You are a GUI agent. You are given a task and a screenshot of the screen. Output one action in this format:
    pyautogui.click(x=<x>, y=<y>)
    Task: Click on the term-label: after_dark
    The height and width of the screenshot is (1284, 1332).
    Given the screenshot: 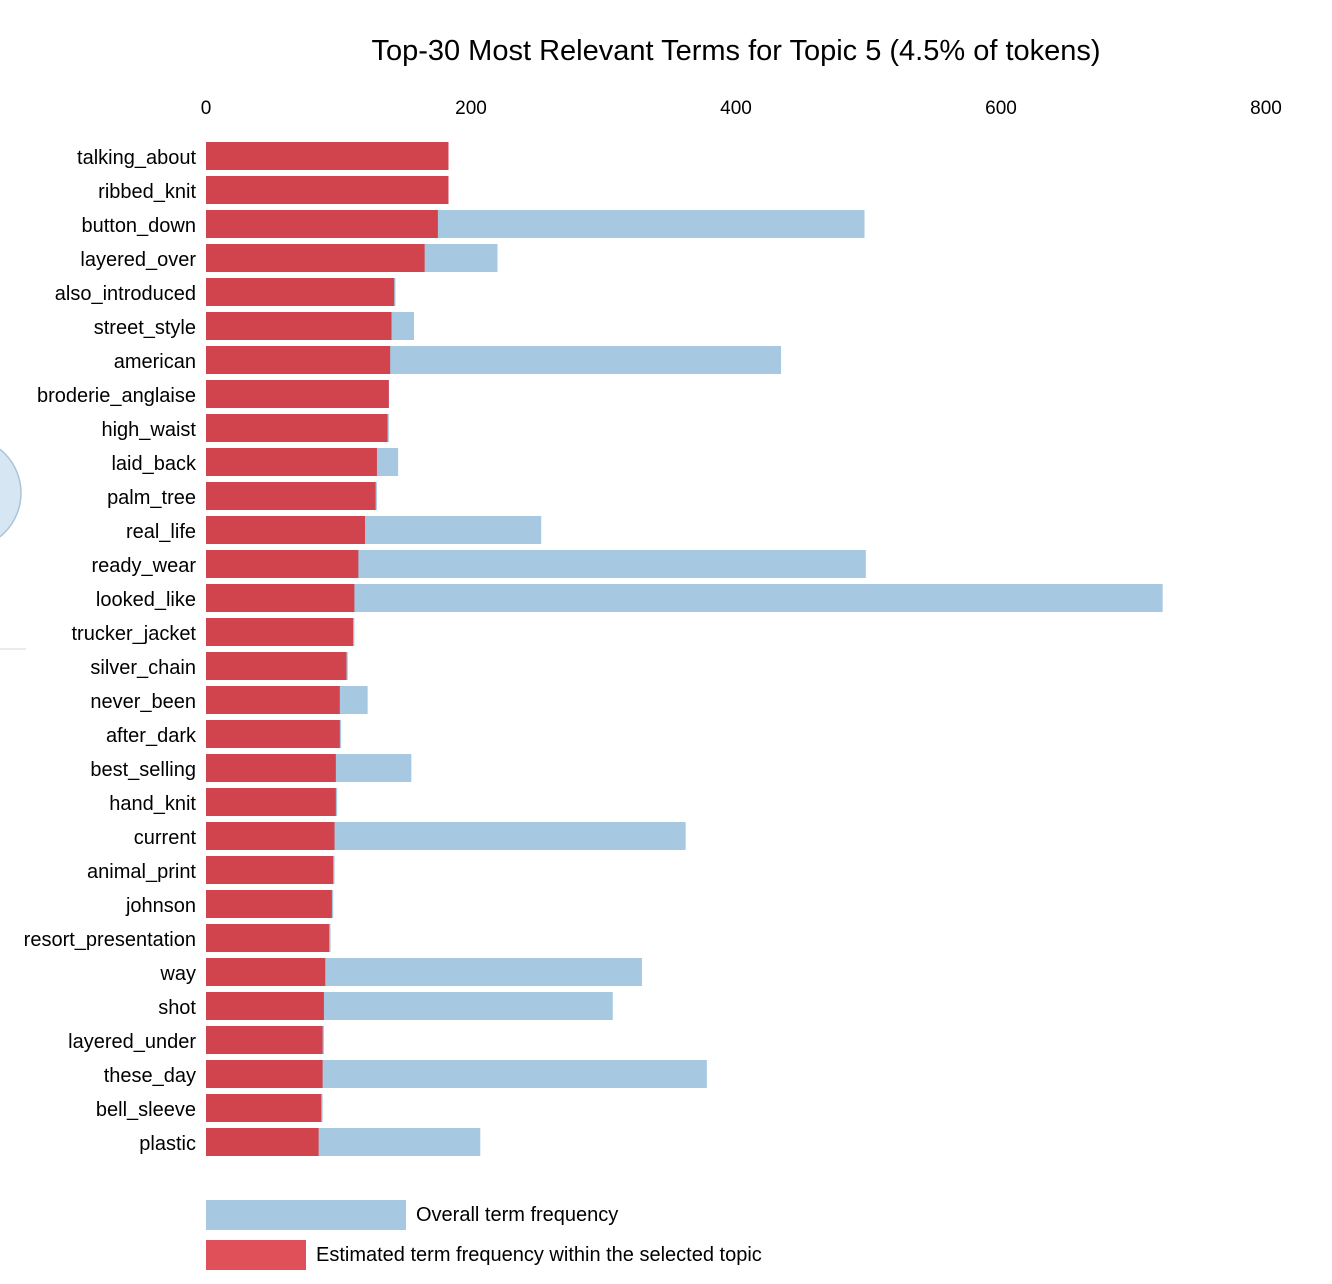 What is the action you would take?
    pyautogui.click(x=151, y=736)
    